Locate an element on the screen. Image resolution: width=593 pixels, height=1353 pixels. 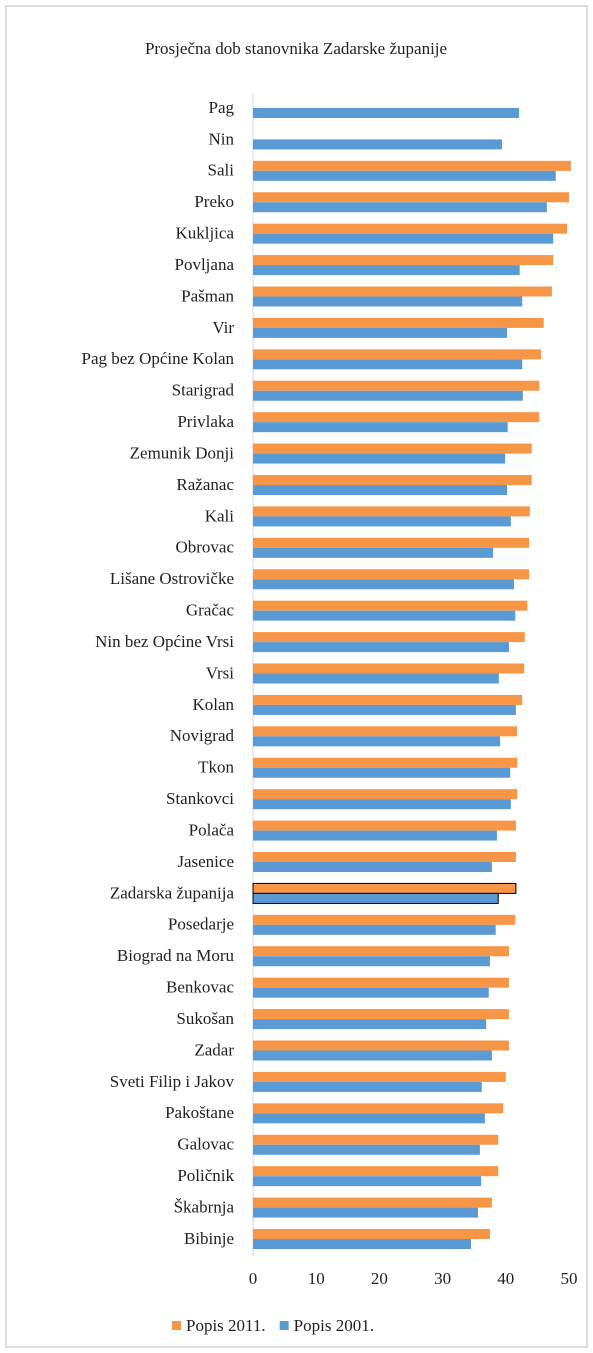
y-tick-label: Biograd na Moru is located at coordinates (176, 955).